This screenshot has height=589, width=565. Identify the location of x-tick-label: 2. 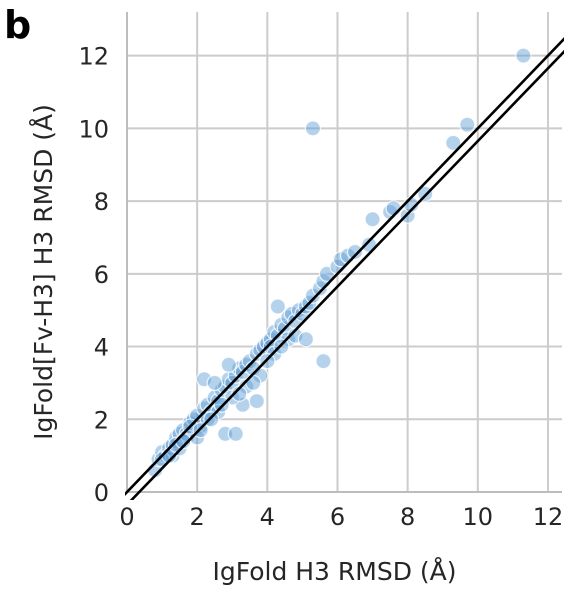
(197, 517).